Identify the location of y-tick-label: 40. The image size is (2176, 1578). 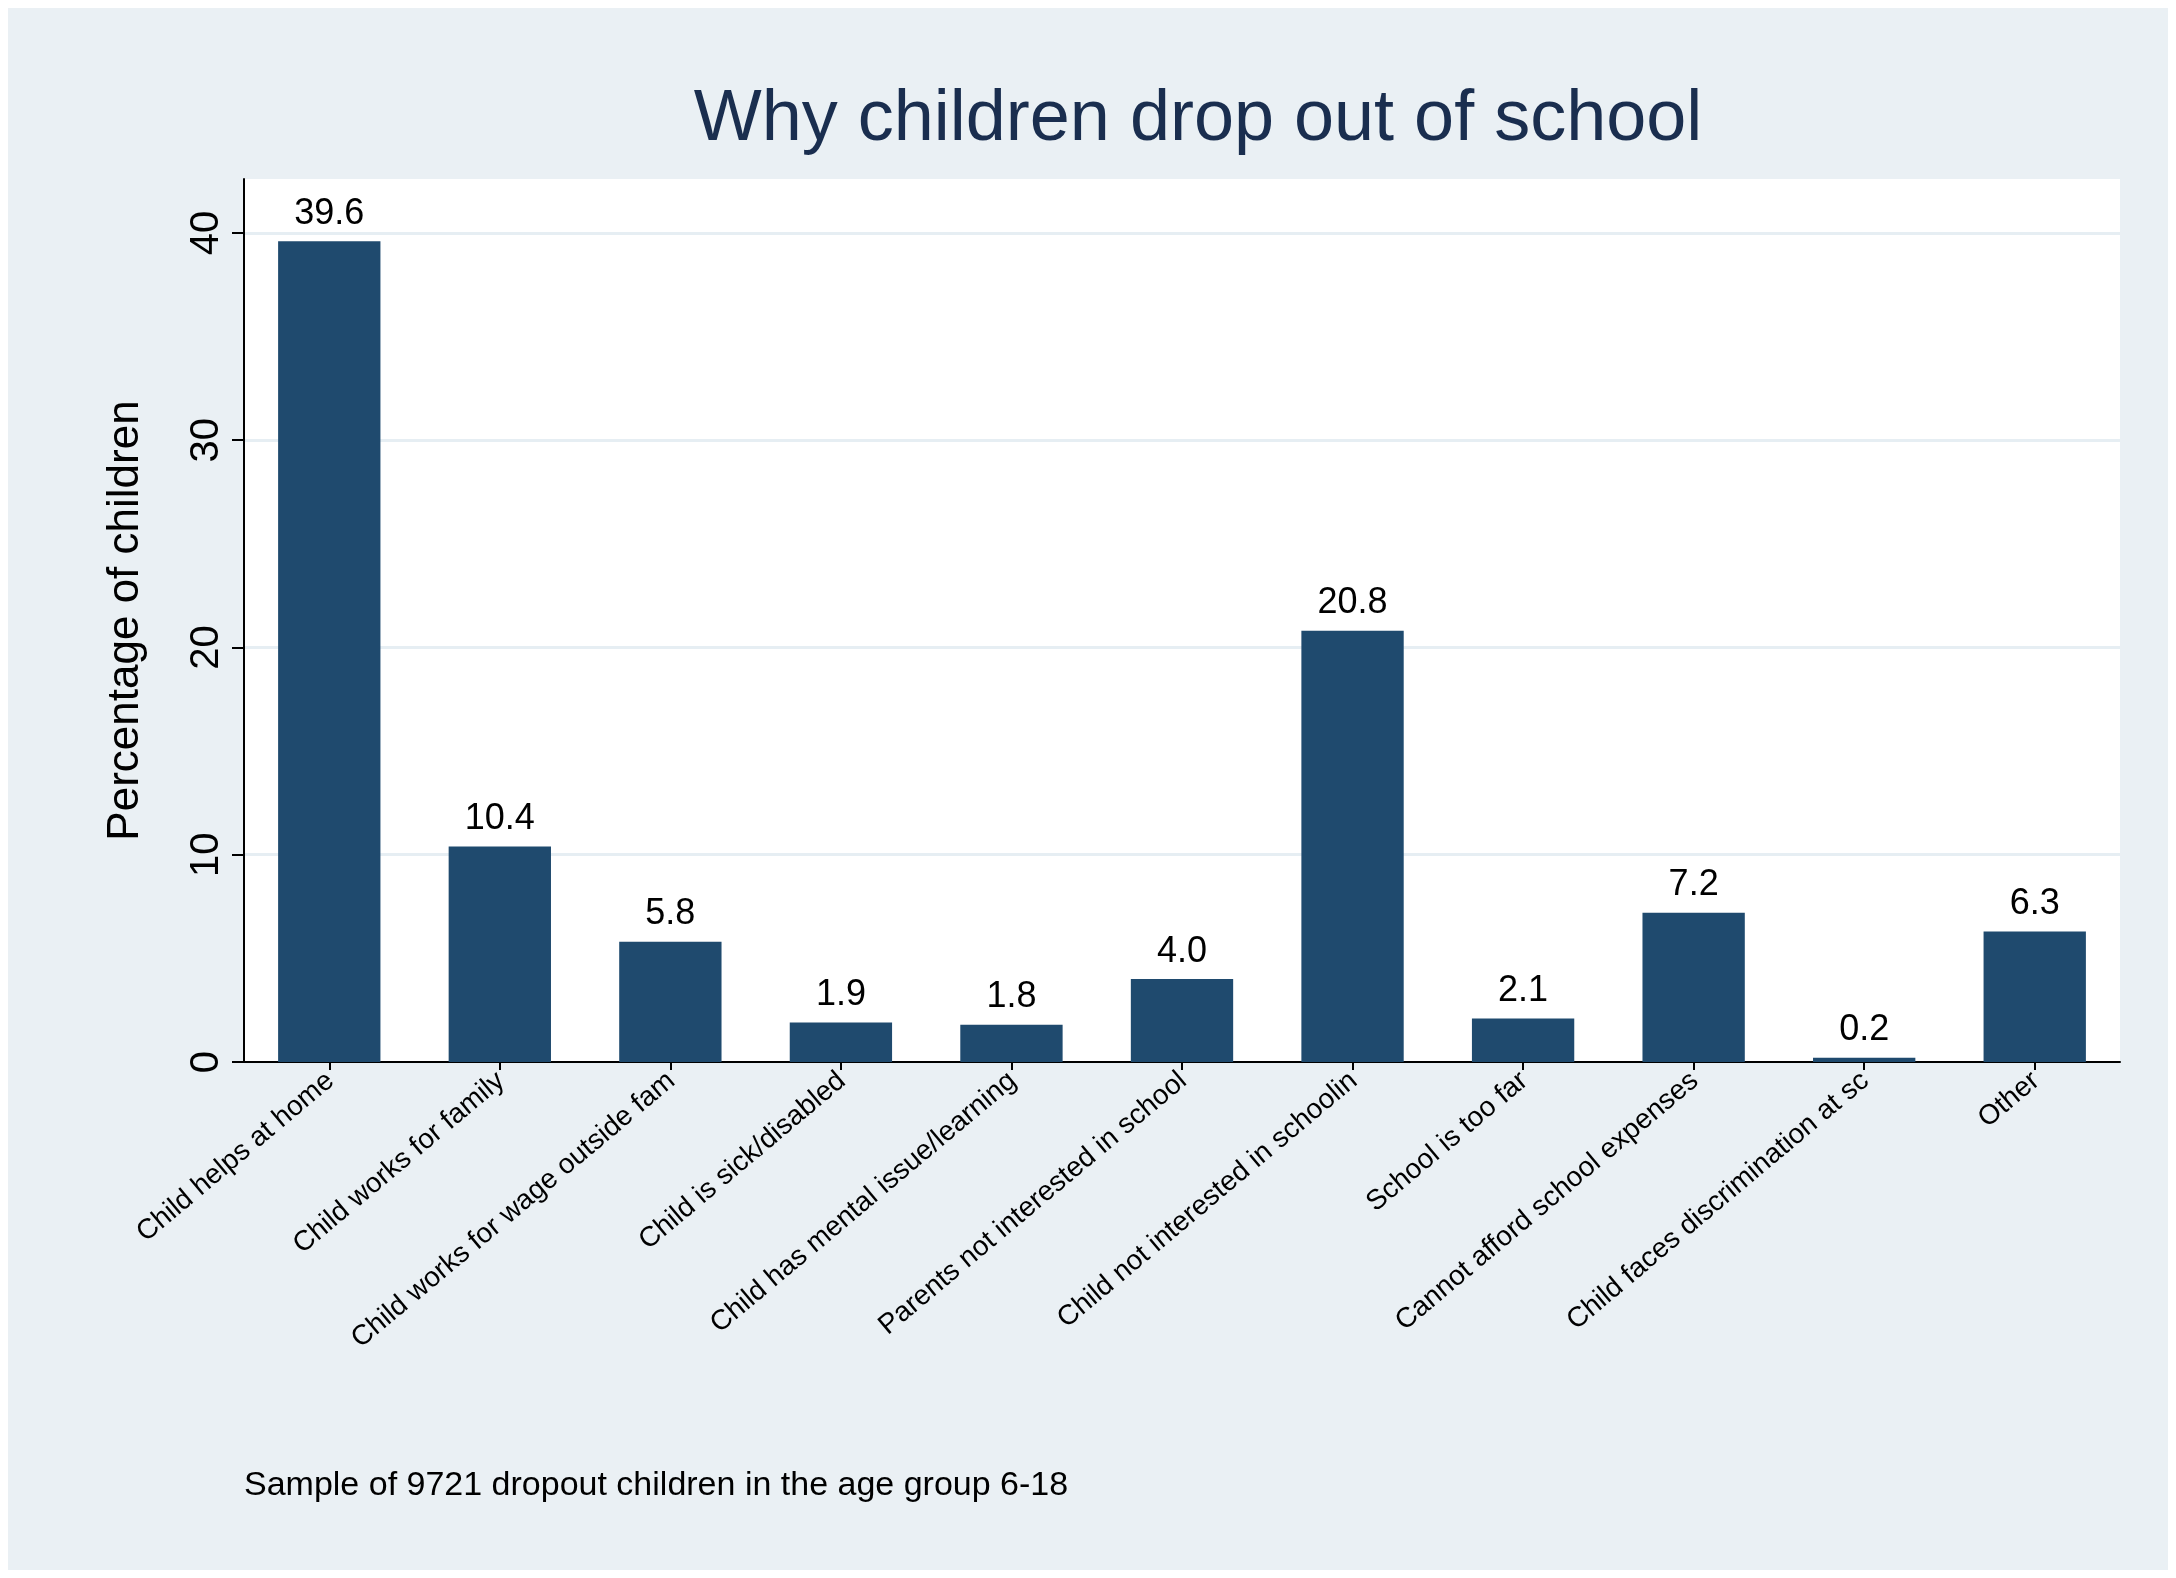
(204, 233).